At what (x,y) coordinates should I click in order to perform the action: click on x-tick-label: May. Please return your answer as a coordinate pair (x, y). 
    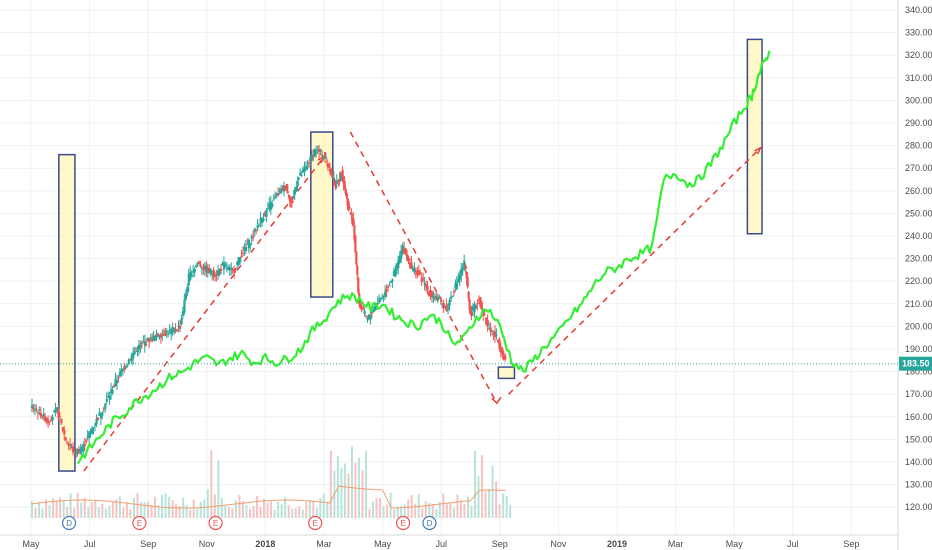
    Looking at the image, I should click on (31, 544).